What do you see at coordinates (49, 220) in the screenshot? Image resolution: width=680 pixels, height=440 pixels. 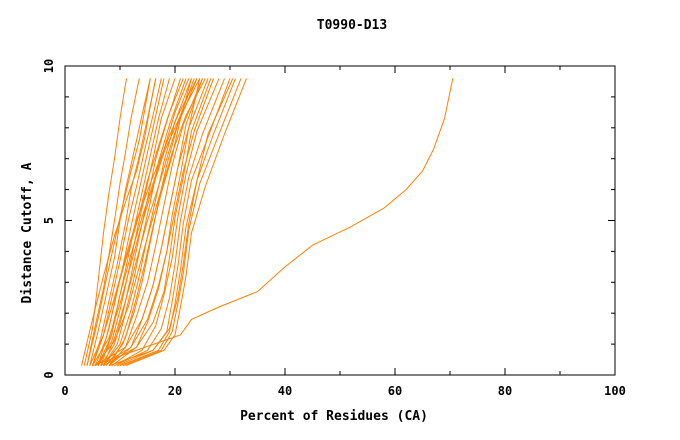 I see `y-tick-label: 5` at bounding box center [49, 220].